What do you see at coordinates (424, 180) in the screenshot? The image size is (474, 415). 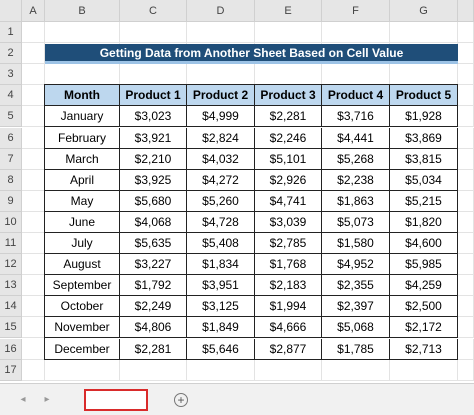 I see `table-cell: $5,034` at bounding box center [424, 180].